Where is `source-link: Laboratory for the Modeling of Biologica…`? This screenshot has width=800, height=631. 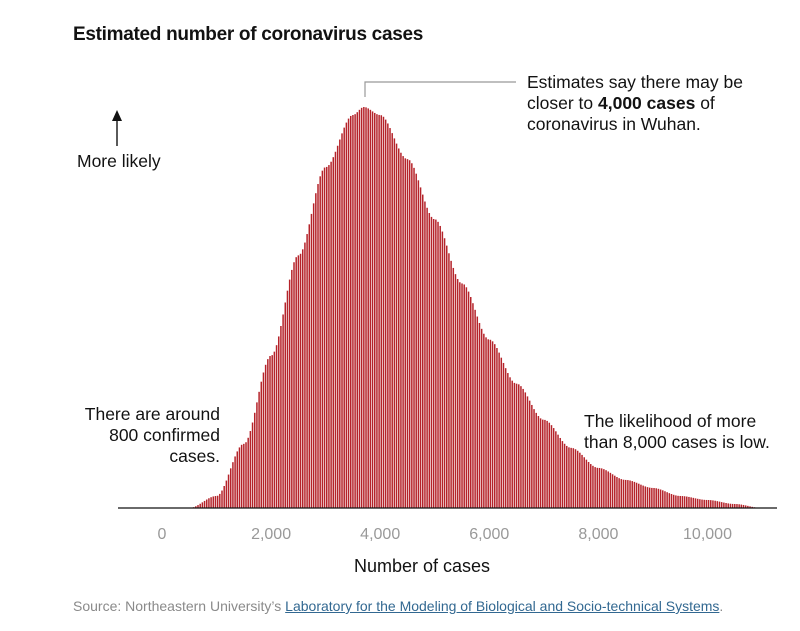
source-link: Laboratory for the Modeling of Biologica… is located at coordinates (502, 606).